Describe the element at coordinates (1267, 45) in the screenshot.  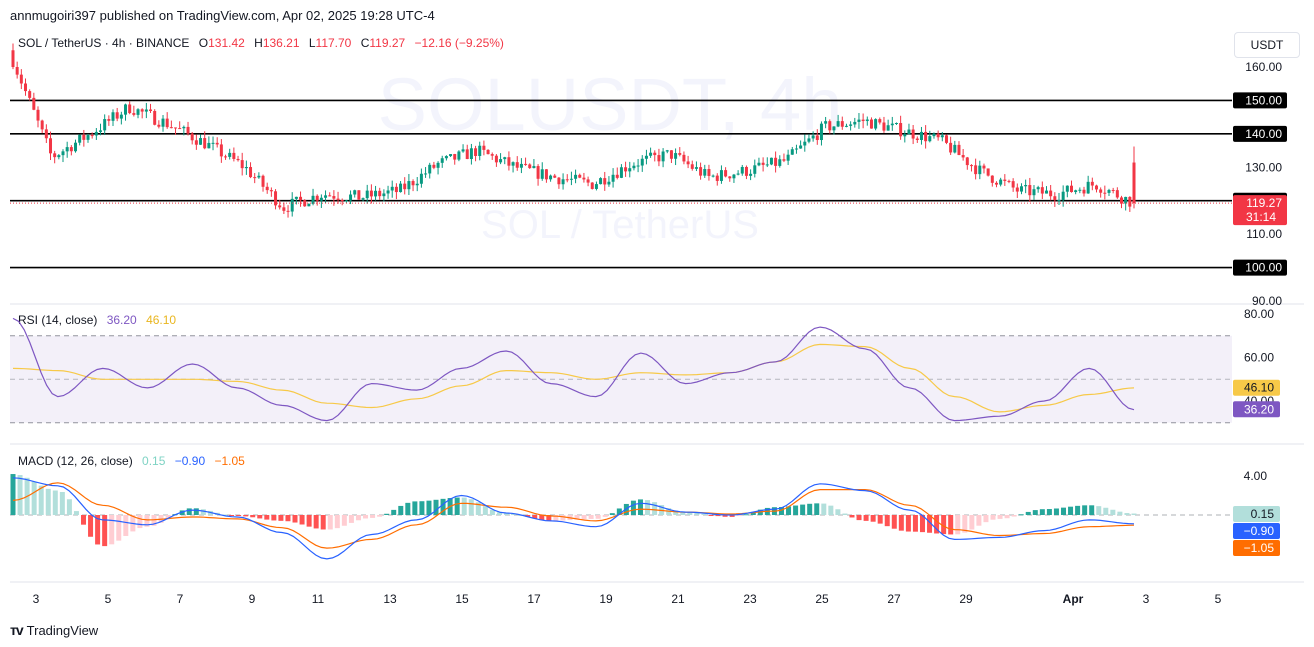
I see `currency-button: USDT` at that location.